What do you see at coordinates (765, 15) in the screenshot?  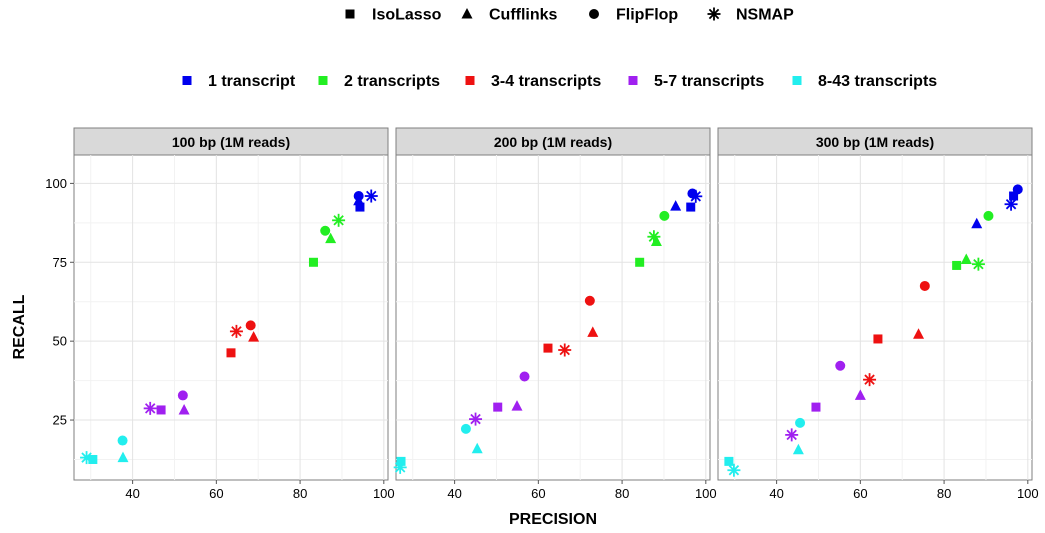 I see `shape-legend-label: NSMAP` at bounding box center [765, 15].